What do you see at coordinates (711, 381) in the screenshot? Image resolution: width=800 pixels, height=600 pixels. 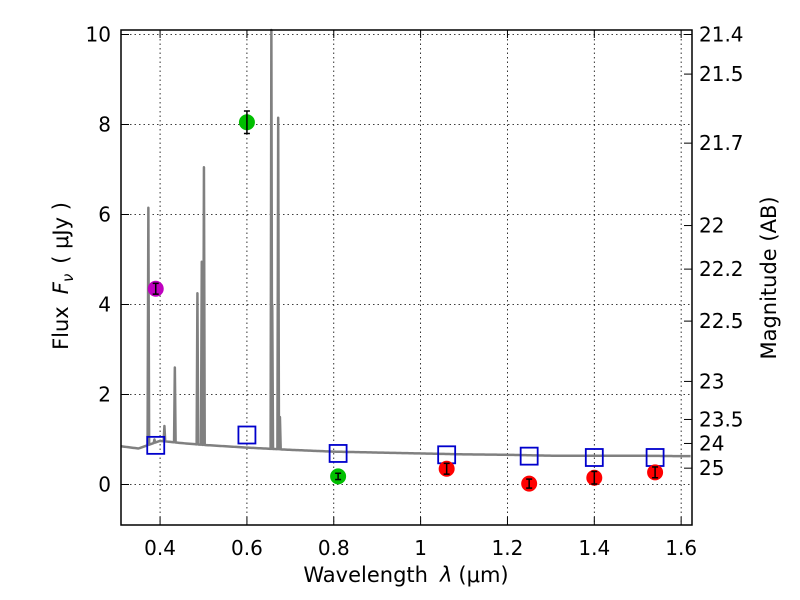 I see `y2-tick-label: 23` at bounding box center [711, 381].